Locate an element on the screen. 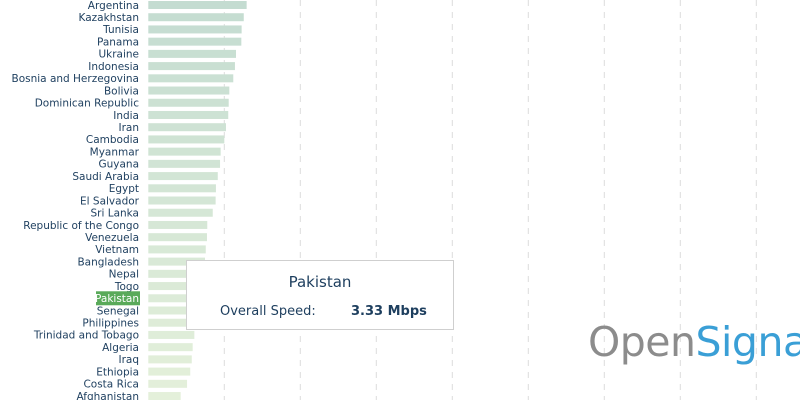  bar-argentina is located at coordinates (197, 5).